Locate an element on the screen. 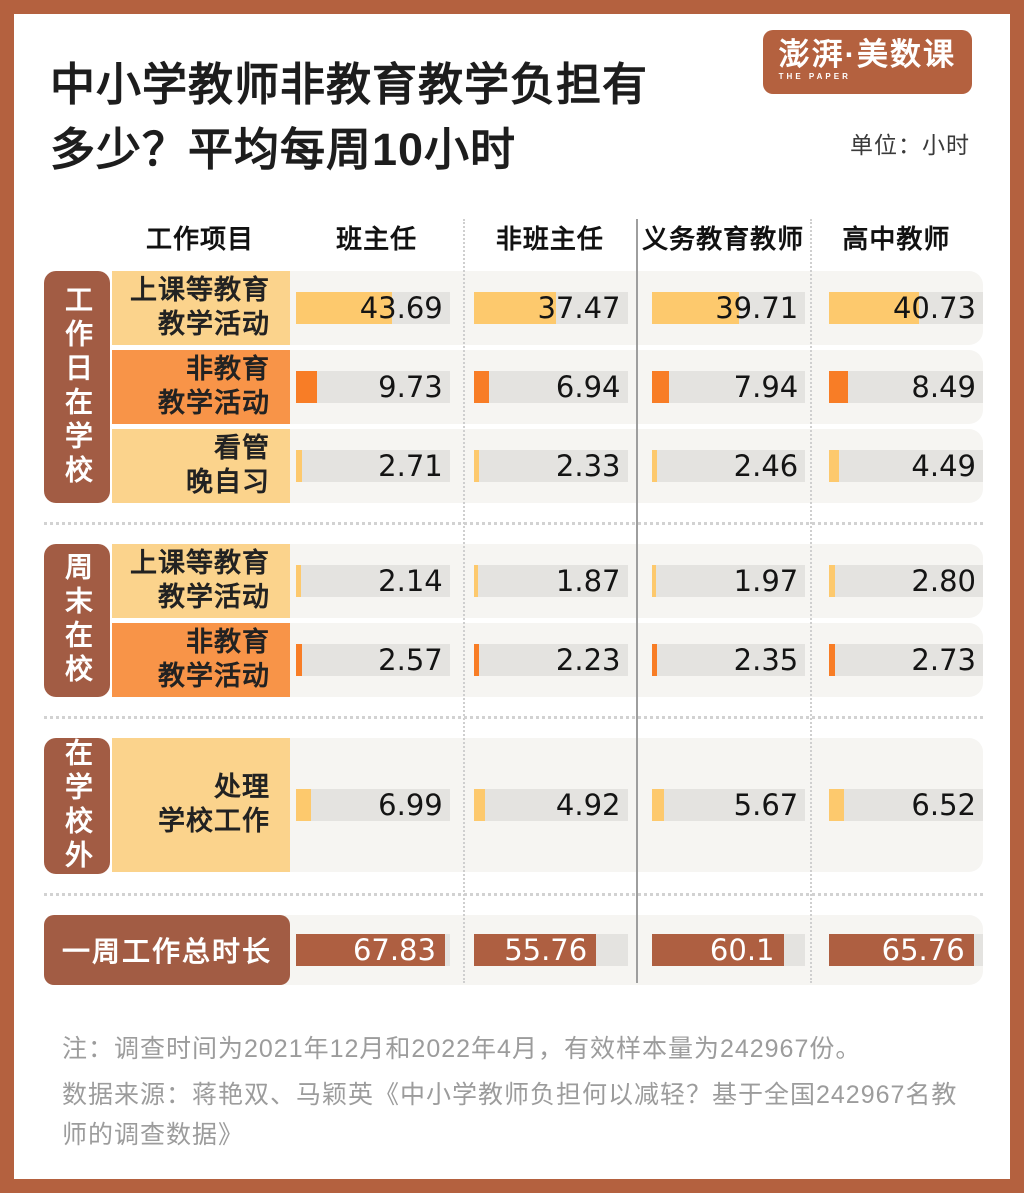 Image resolution: width=1024 pixels, height=1193 pixels. bar-value: 40.73 is located at coordinates (934, 307).